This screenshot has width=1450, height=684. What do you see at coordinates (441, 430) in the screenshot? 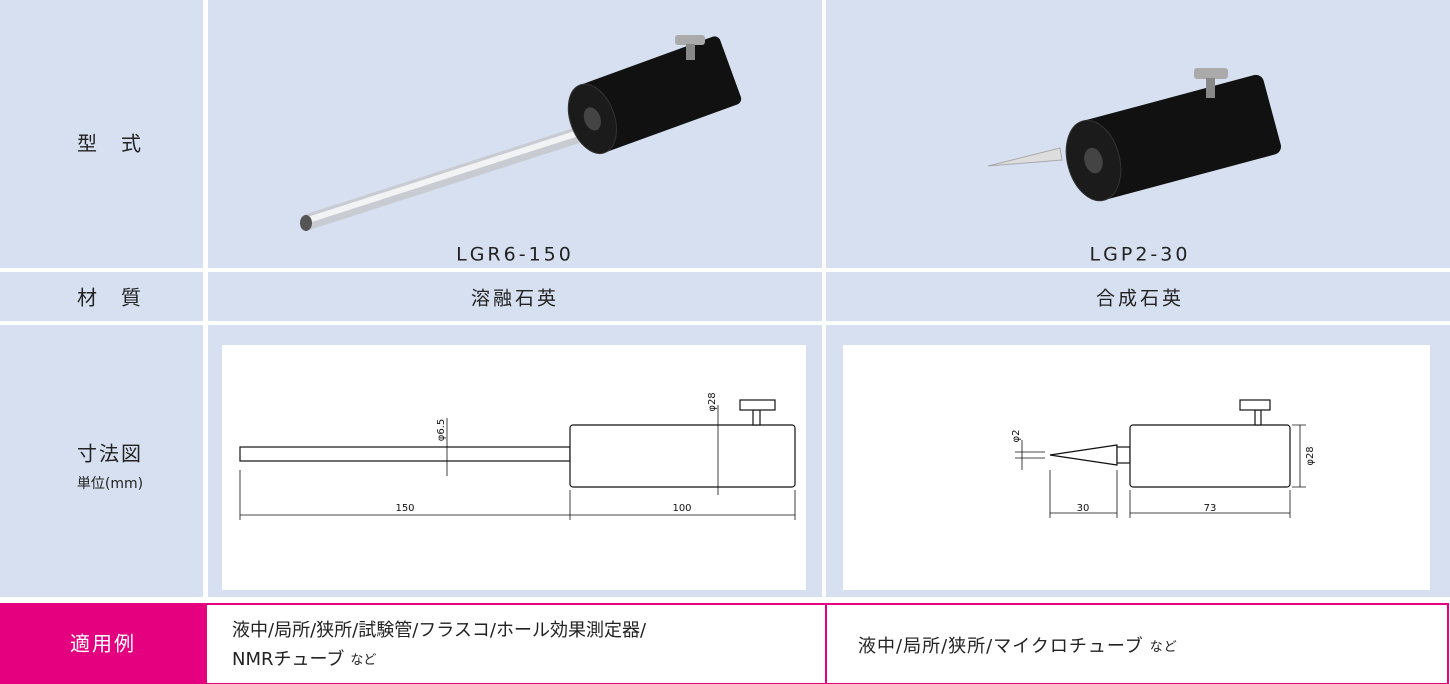
I see `dim-label: φ6.5` at bounding box center [441, 430].